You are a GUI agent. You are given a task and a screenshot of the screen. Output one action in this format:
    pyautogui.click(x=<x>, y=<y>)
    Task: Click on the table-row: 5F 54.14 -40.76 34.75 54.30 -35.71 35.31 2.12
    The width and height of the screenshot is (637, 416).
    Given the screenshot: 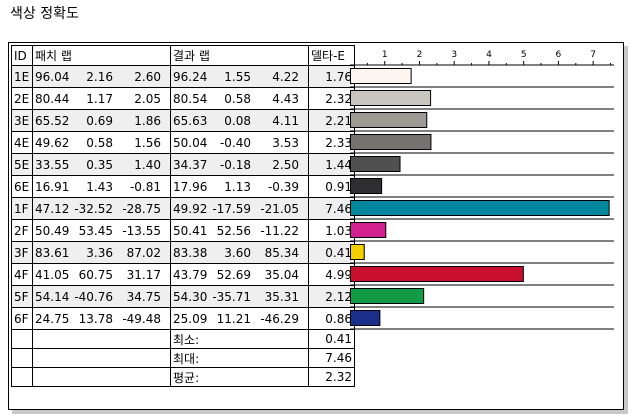 What is the action you would take?
    pyautogui.click(x=183, y=296)
    